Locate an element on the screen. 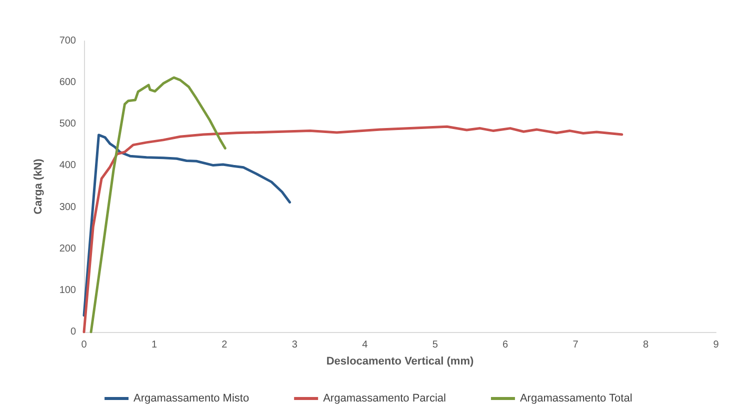 The width and height of the screenshot is (737, 417). x-axis-title: Deslocamento Vertical (mm) is located at coordinates (400, 362).